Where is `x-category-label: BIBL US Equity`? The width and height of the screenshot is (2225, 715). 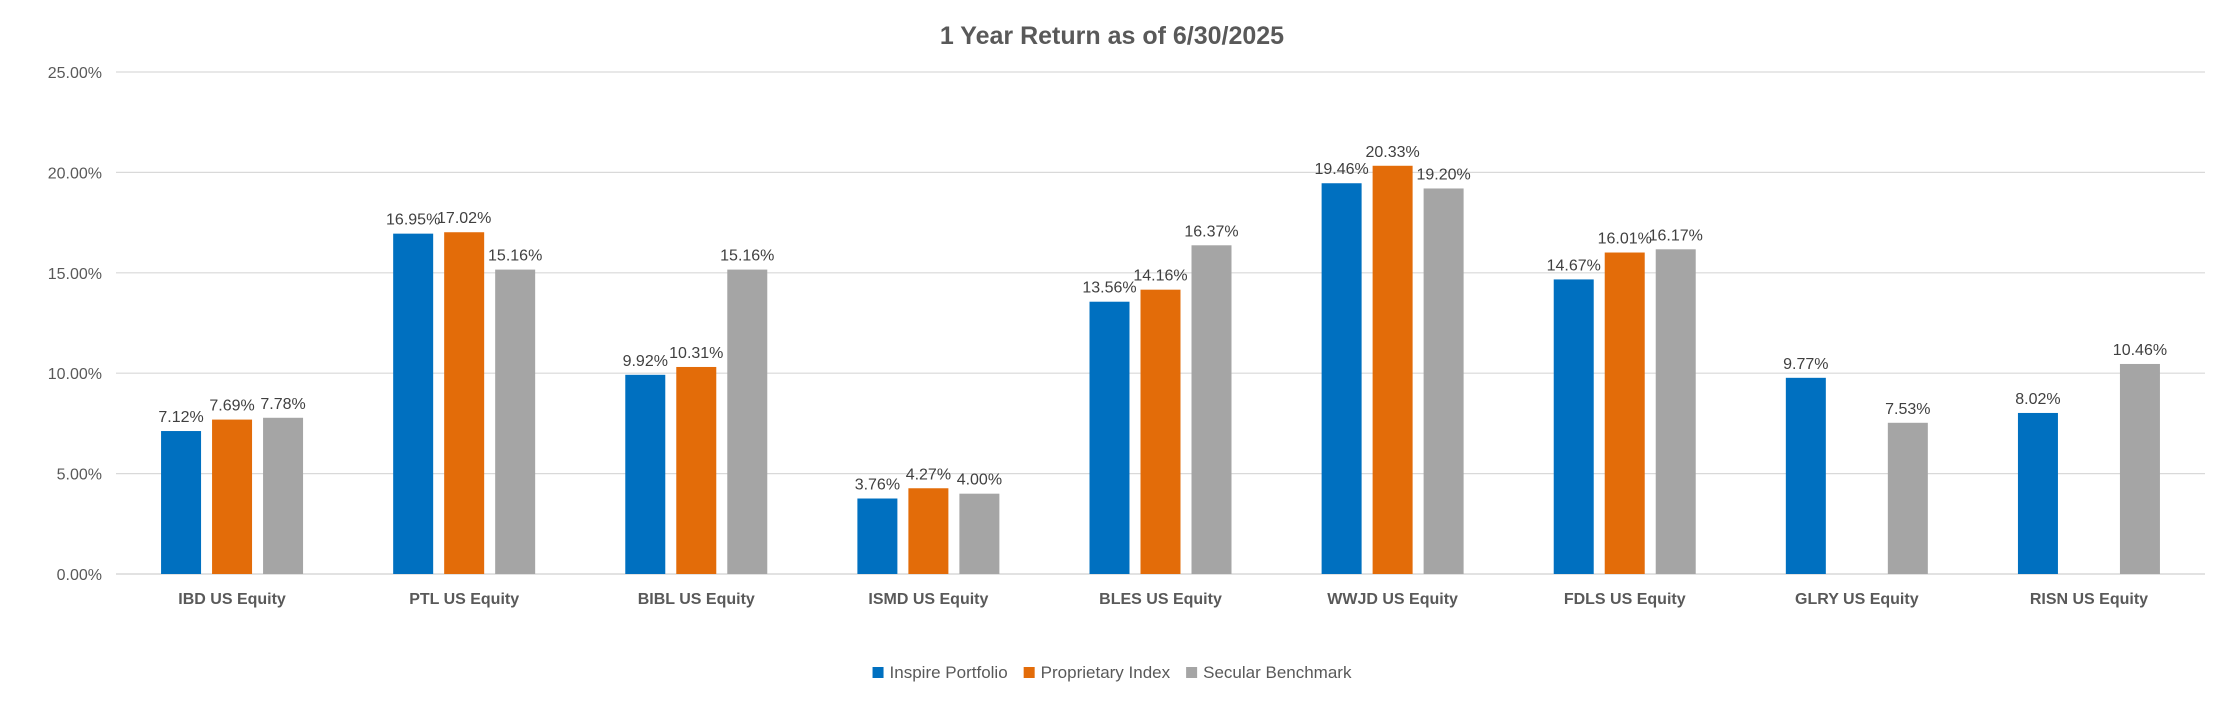 x-category-label: BIBL US Equity is located at coordinates (696, 599).